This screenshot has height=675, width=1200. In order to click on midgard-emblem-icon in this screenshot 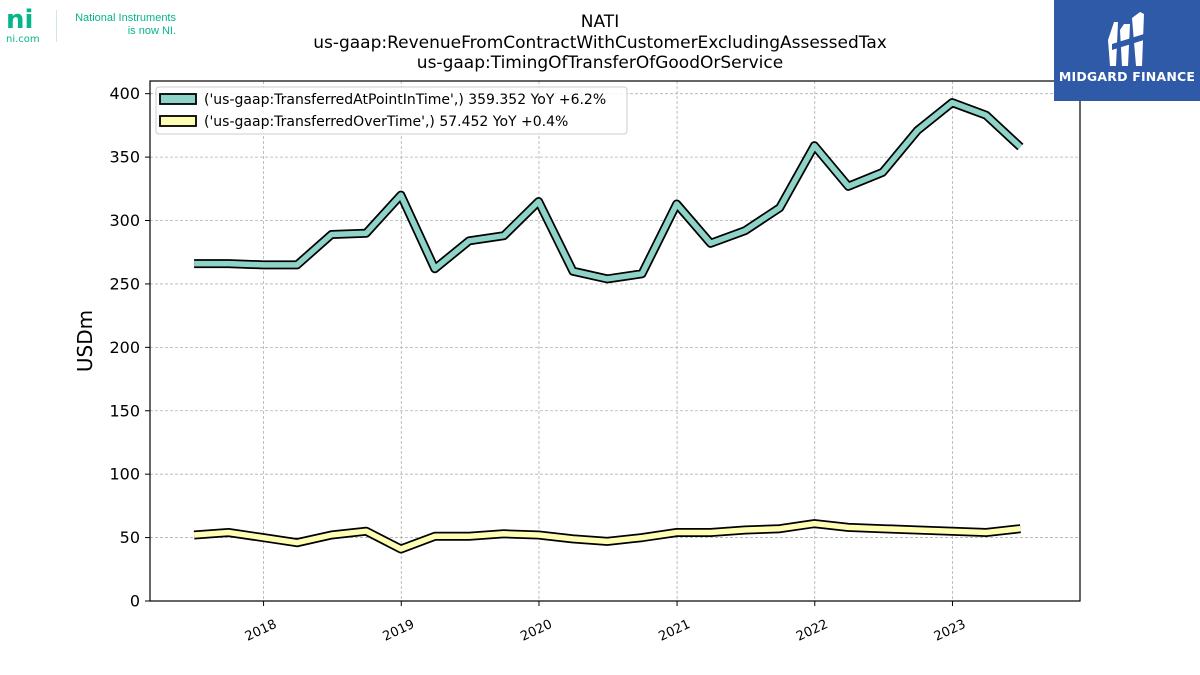, I will do `click(1126, 39)`.